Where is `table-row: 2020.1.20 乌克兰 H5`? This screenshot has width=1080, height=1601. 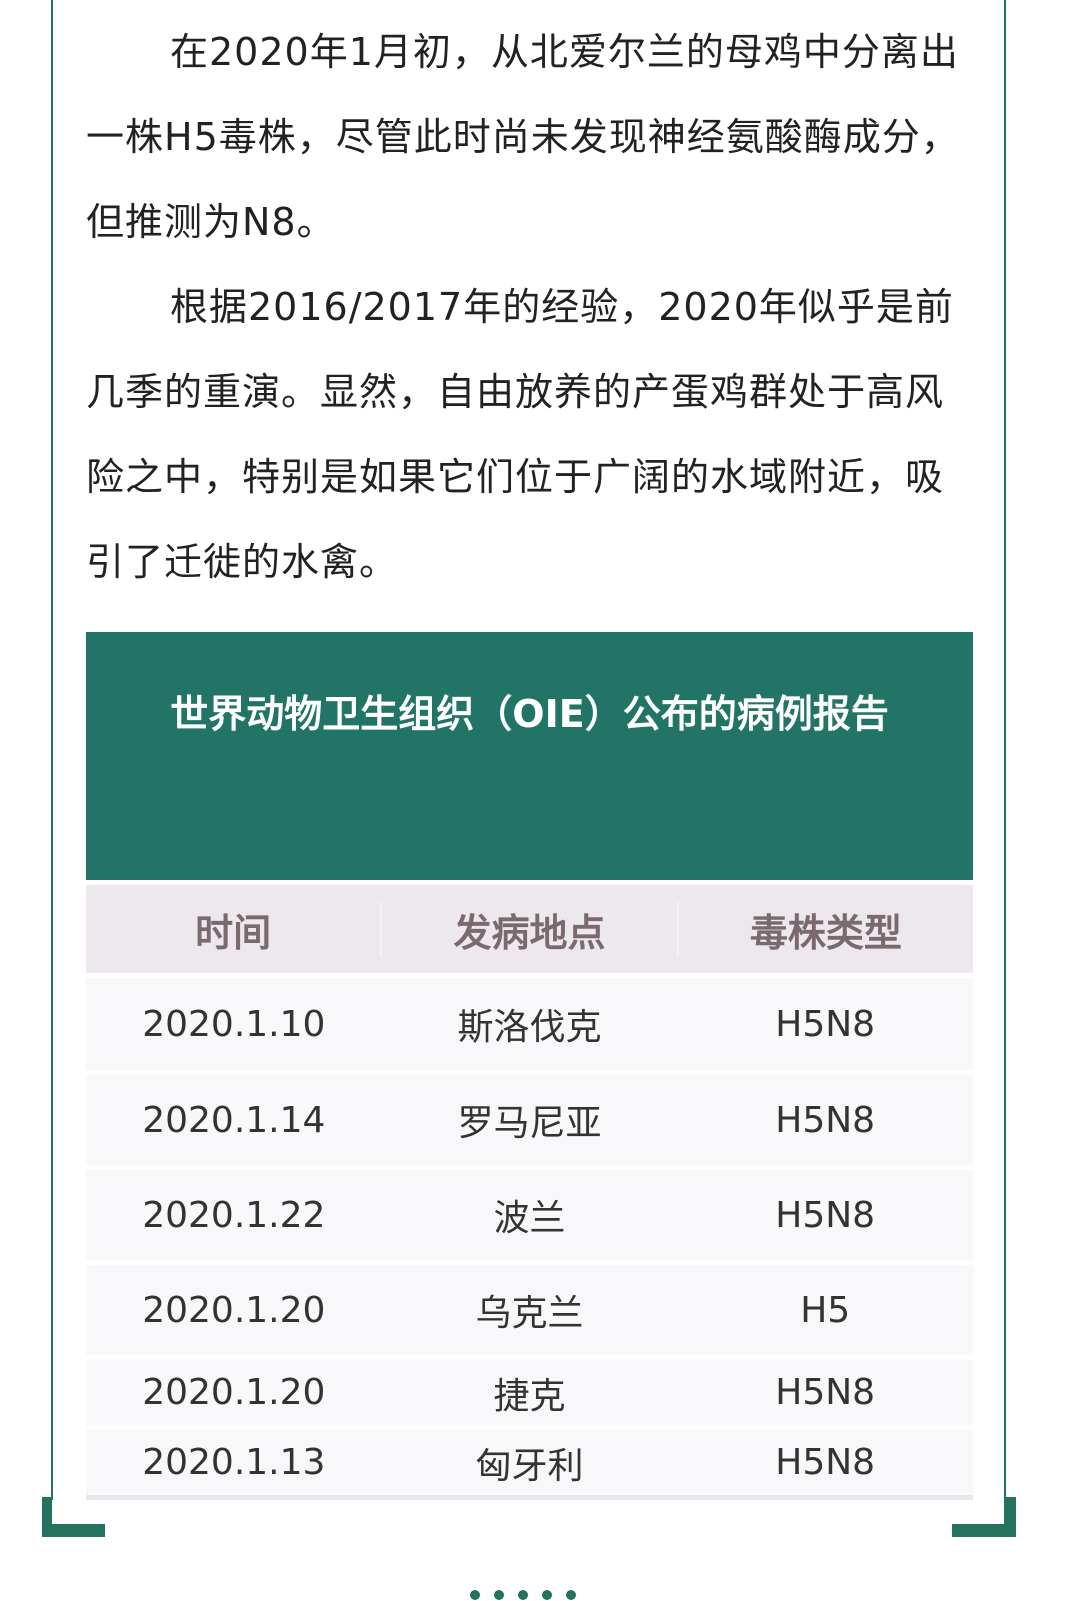
table-row: 2020.1.20 乌克兰 H5 is located at coordinates (529, 1310).